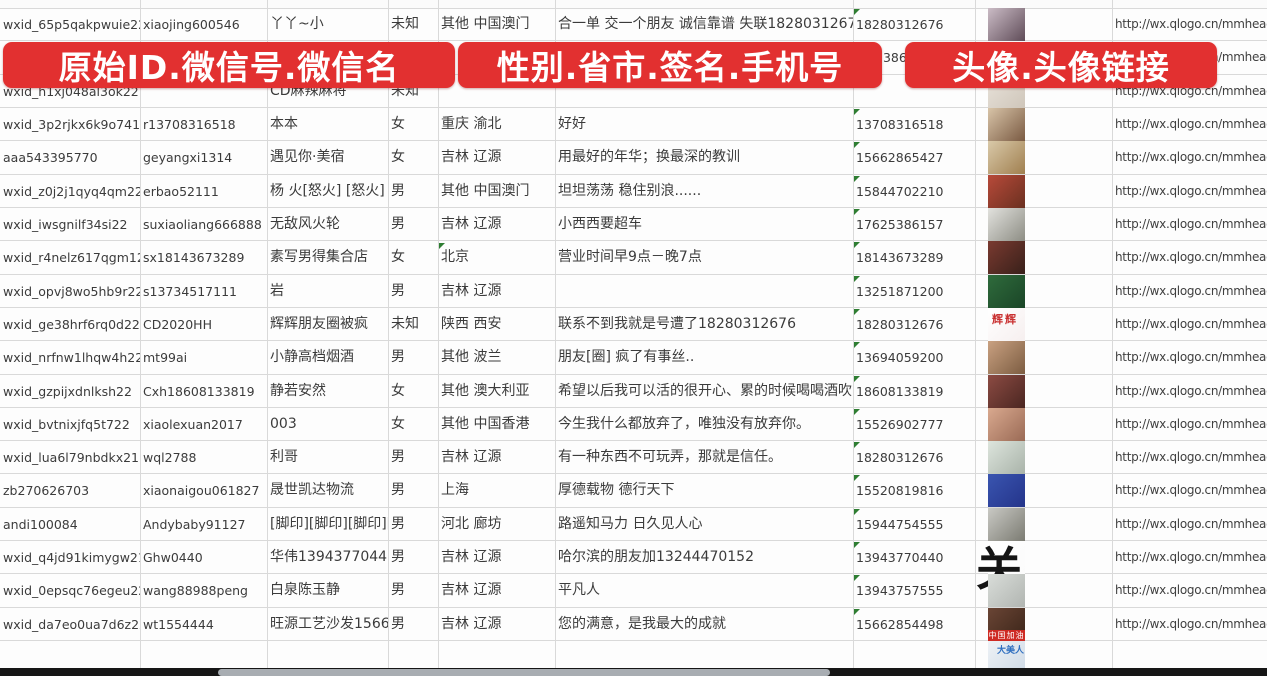 The image size is (1267, 676). What do you see at coordinates (471, 123) in the screenshot?
I see `cell-region: 重庆 渝北` at bounding box center [471, 123].